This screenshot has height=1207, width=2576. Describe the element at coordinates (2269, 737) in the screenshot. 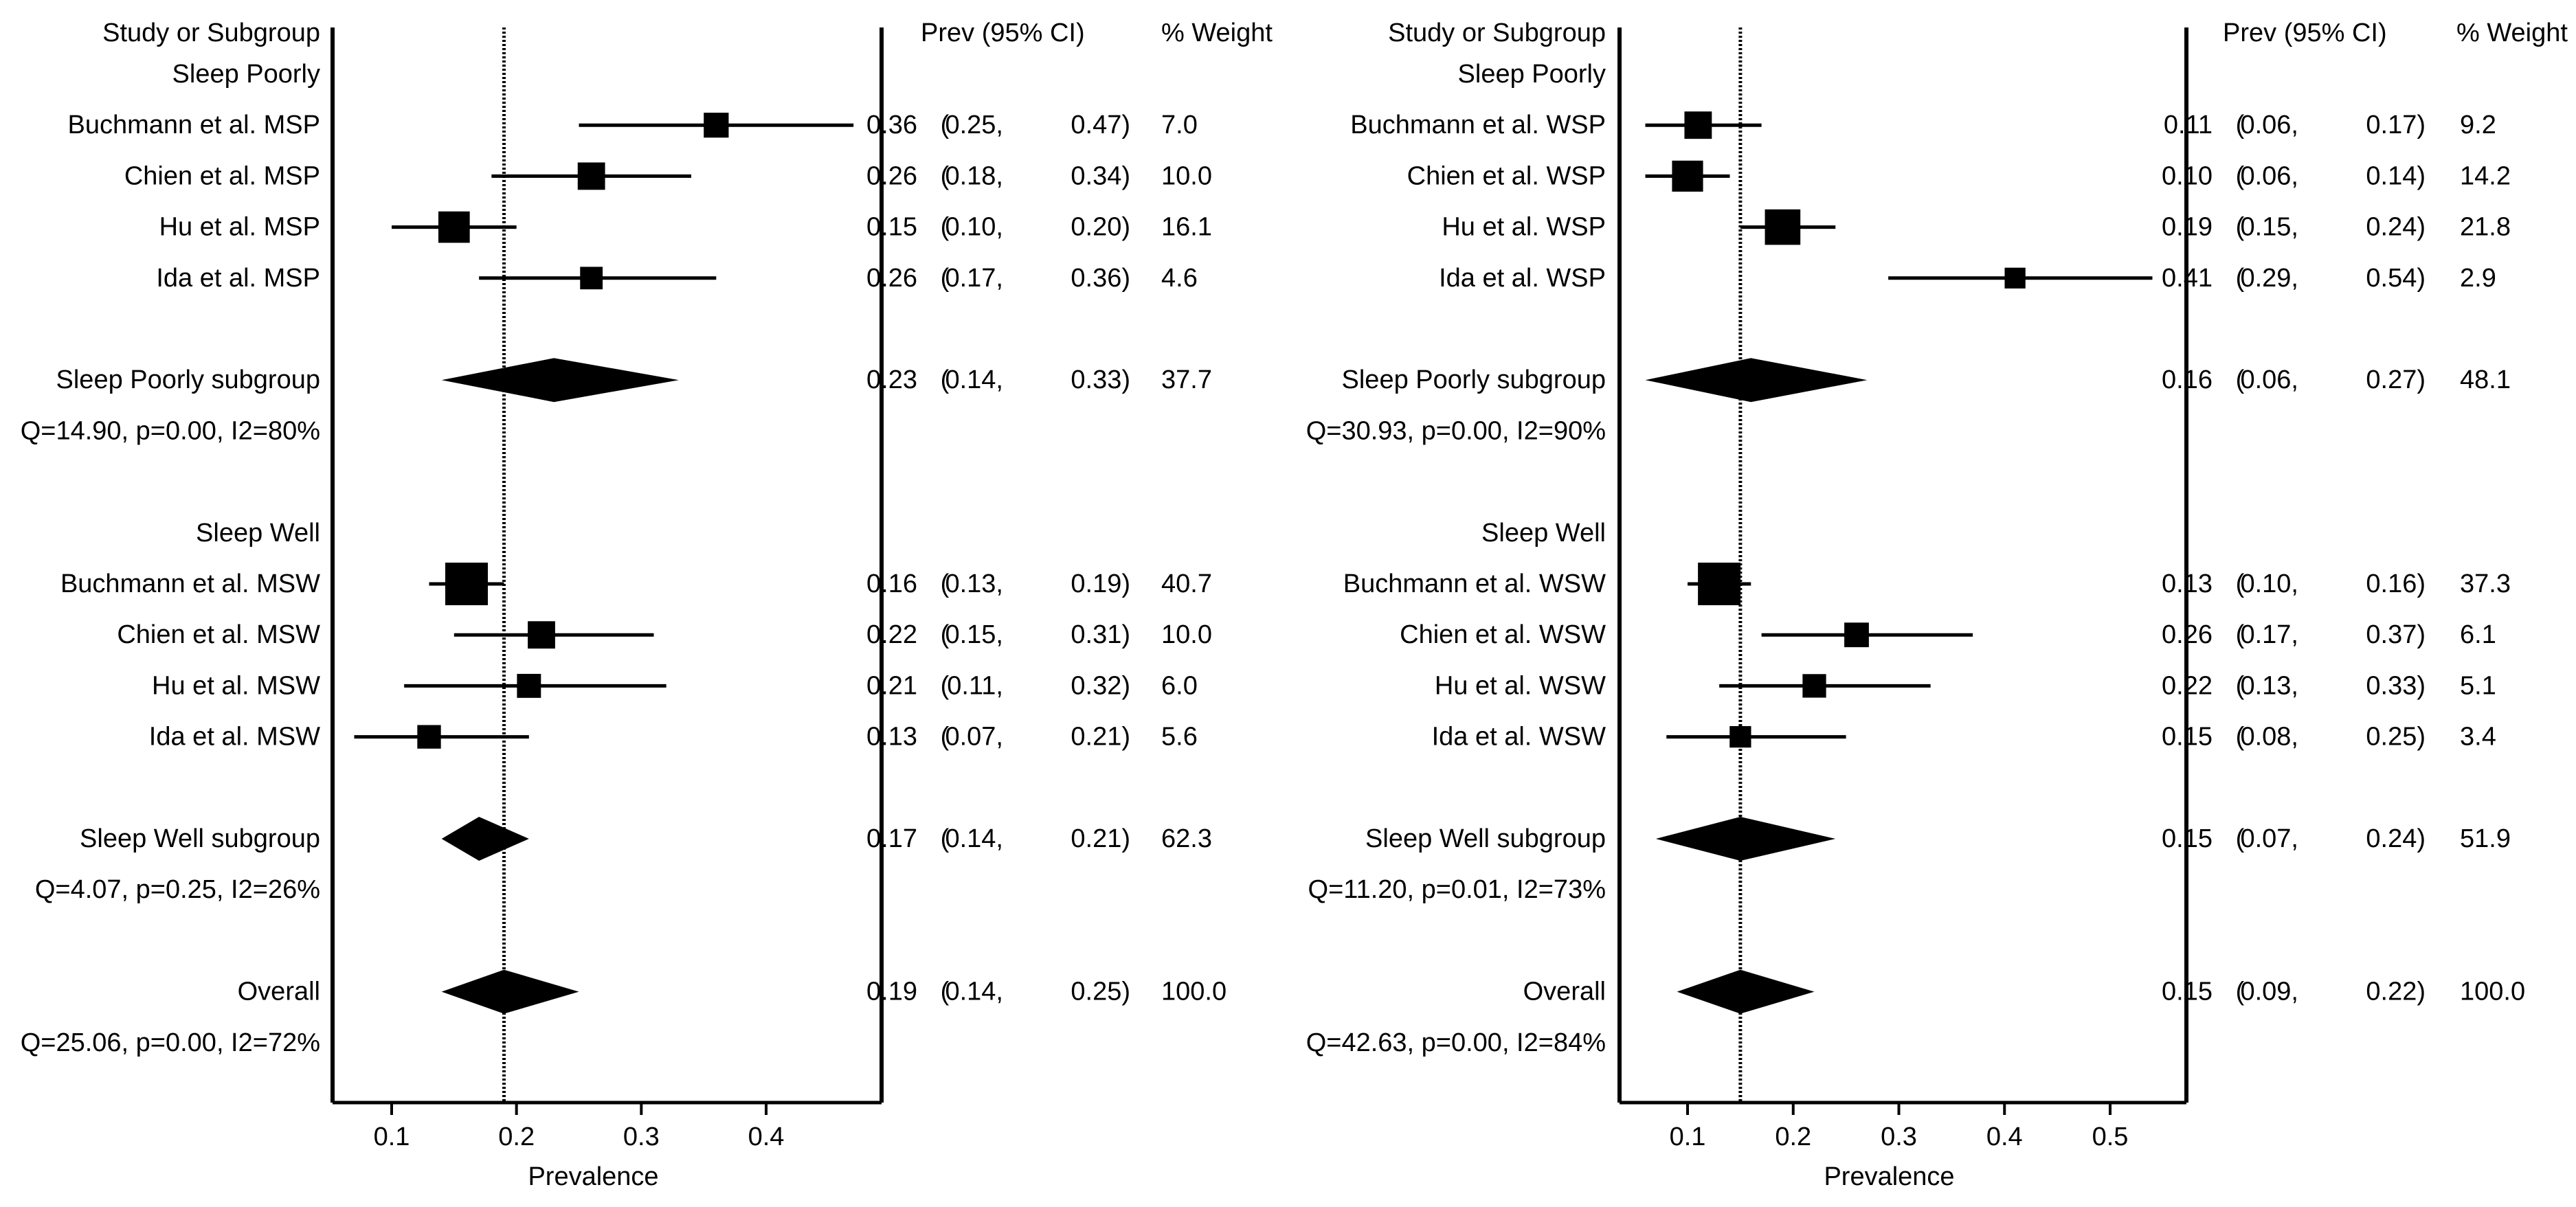

I see `ci-lower-value: 0.08,` at that location.